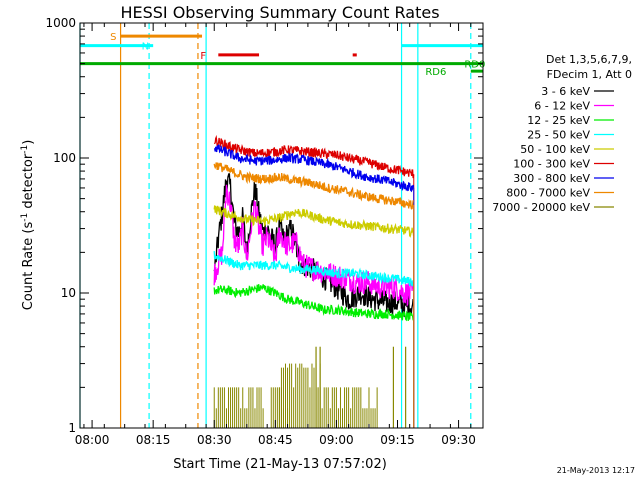 This screenshot has width=640, height=480. What do you see at coordinates (72, 428) in the screenshot?
I see `y-tick-label: 1` at bounding box center [72, 428].